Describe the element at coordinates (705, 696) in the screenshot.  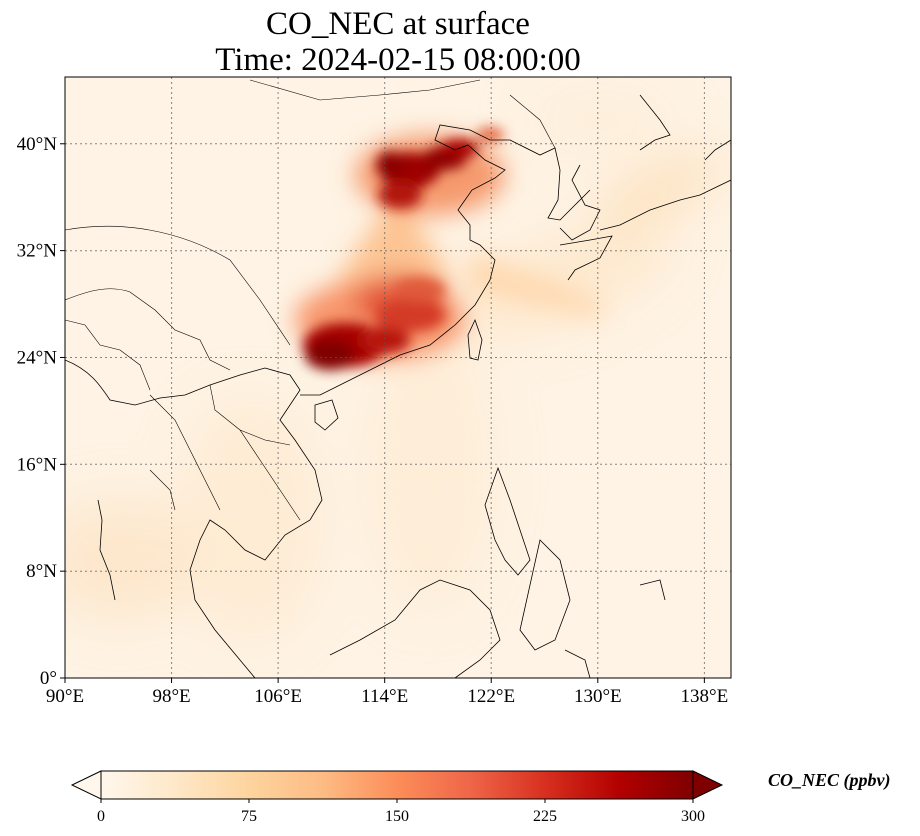
I see `lon-tick-label: 138°E` at that location.